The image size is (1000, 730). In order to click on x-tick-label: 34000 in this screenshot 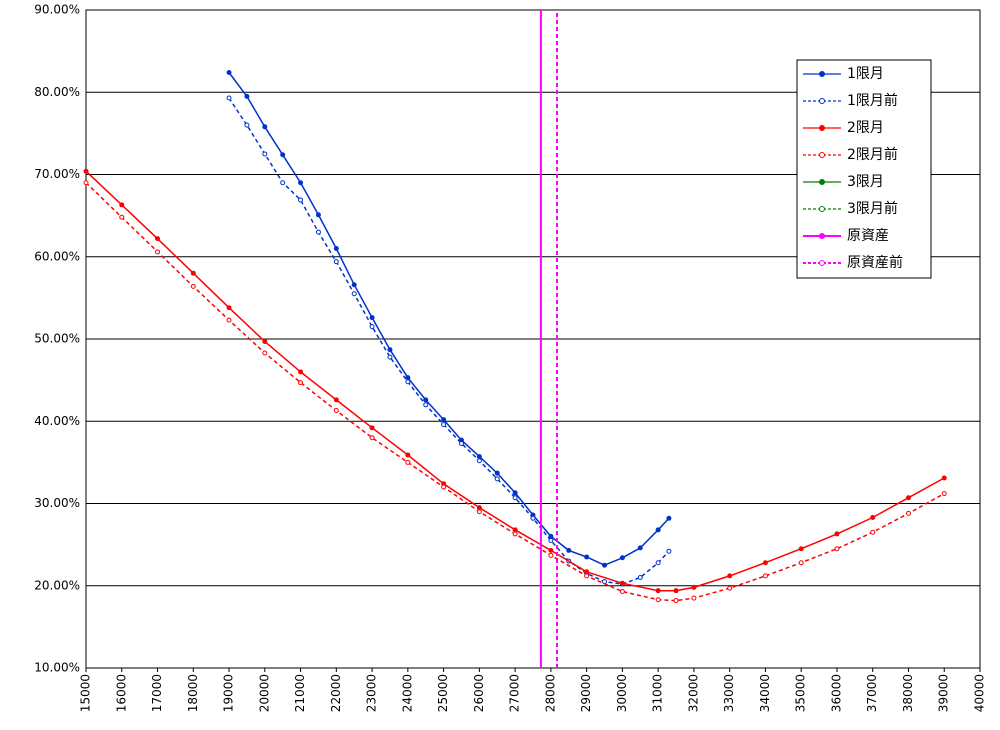, I will do `click(765, 693)`.